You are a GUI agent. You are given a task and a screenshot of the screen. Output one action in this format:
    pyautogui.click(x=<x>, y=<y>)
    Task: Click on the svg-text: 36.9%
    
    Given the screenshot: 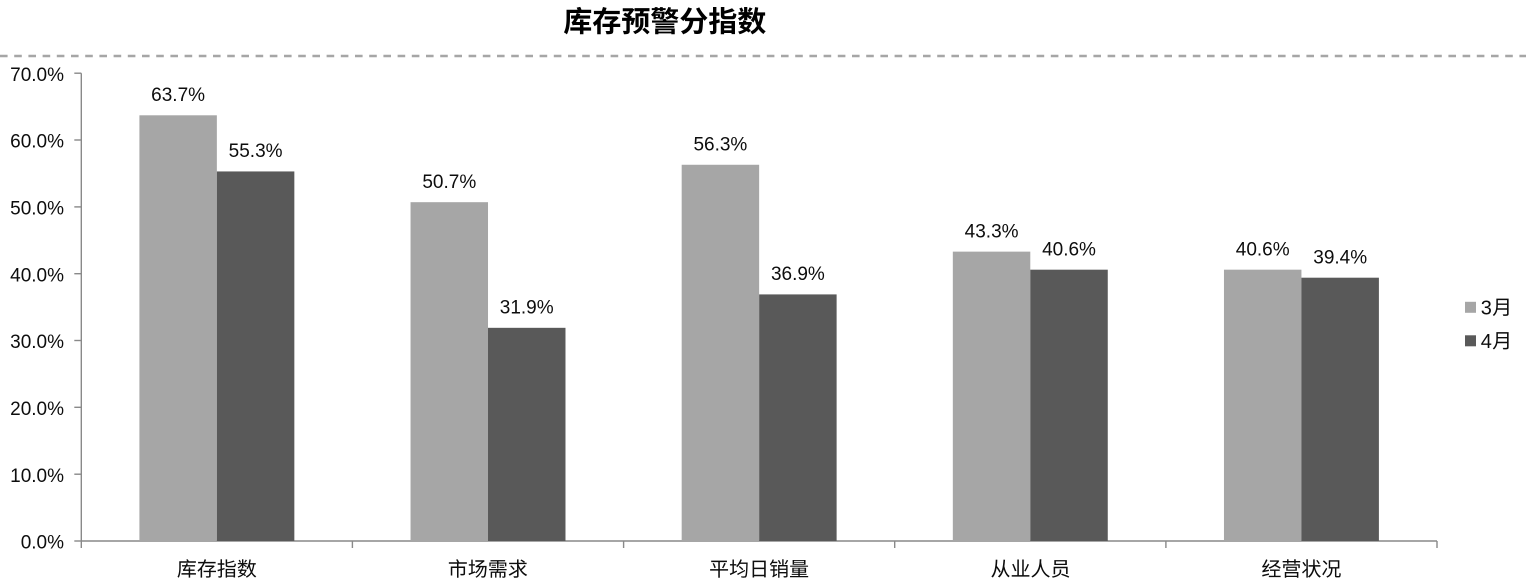 What is the action you would take?
    pyautogui.click(x=798, y=274)
    